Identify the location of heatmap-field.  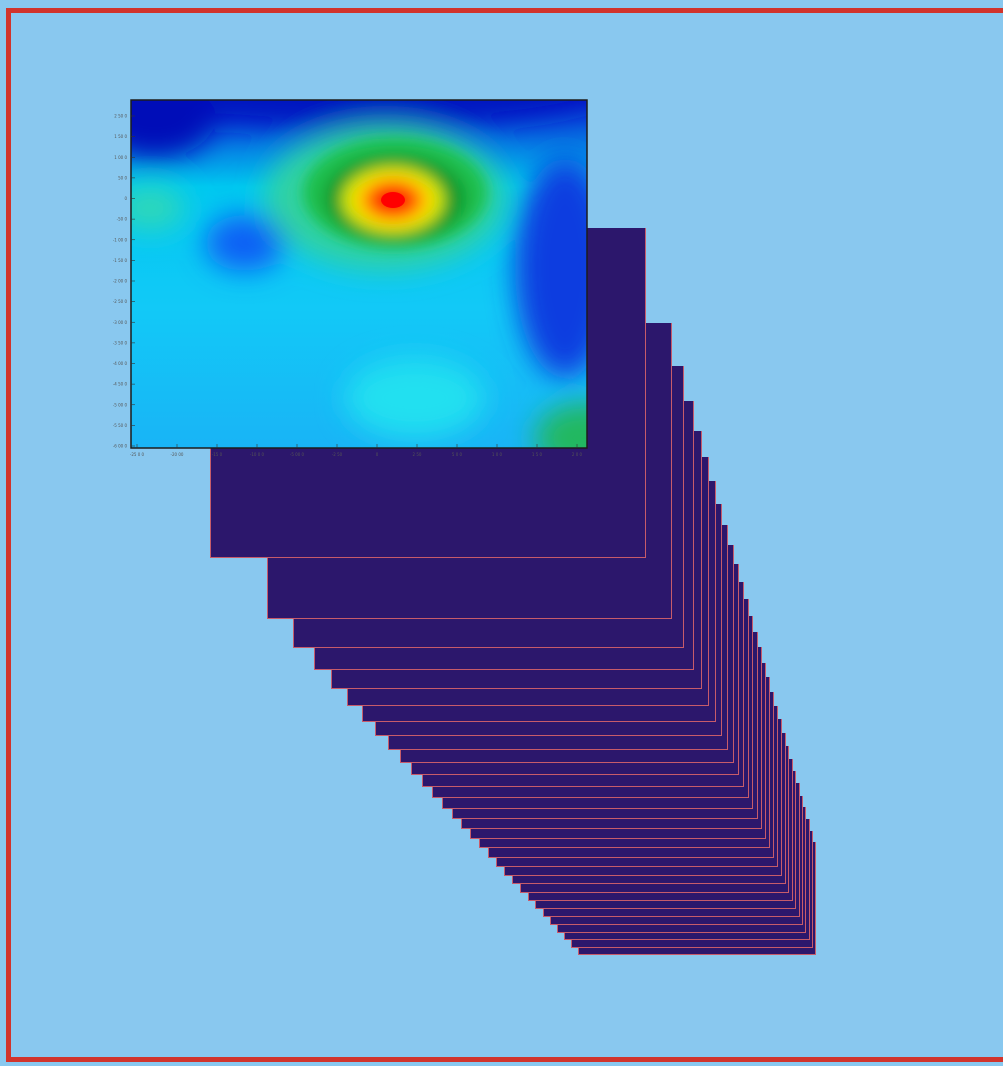
(359, 274).